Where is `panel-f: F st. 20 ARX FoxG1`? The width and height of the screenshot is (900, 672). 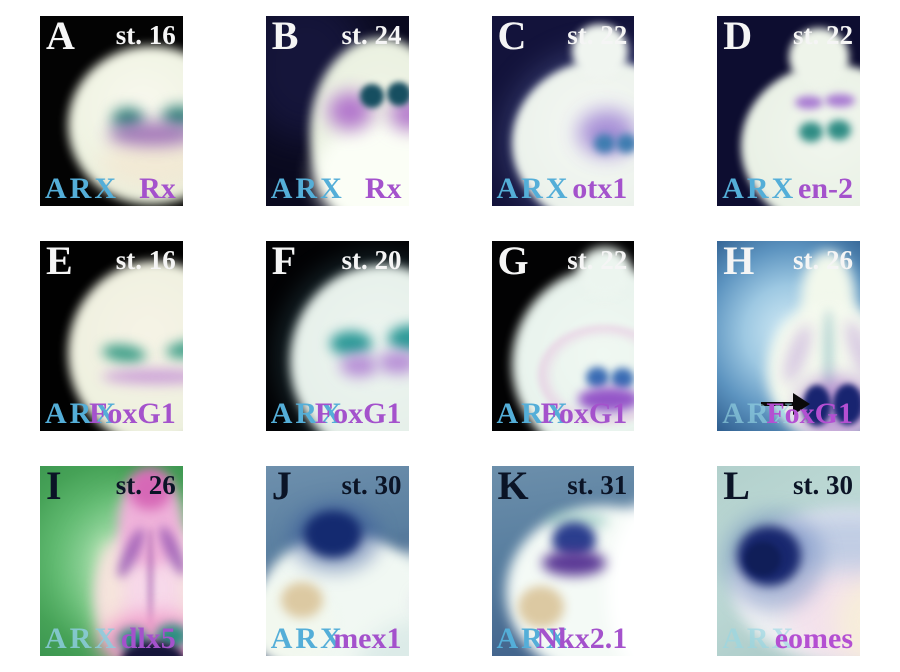 panel-f: F st. 20 ARX FoxG1 is located at coordinates (337, 336).